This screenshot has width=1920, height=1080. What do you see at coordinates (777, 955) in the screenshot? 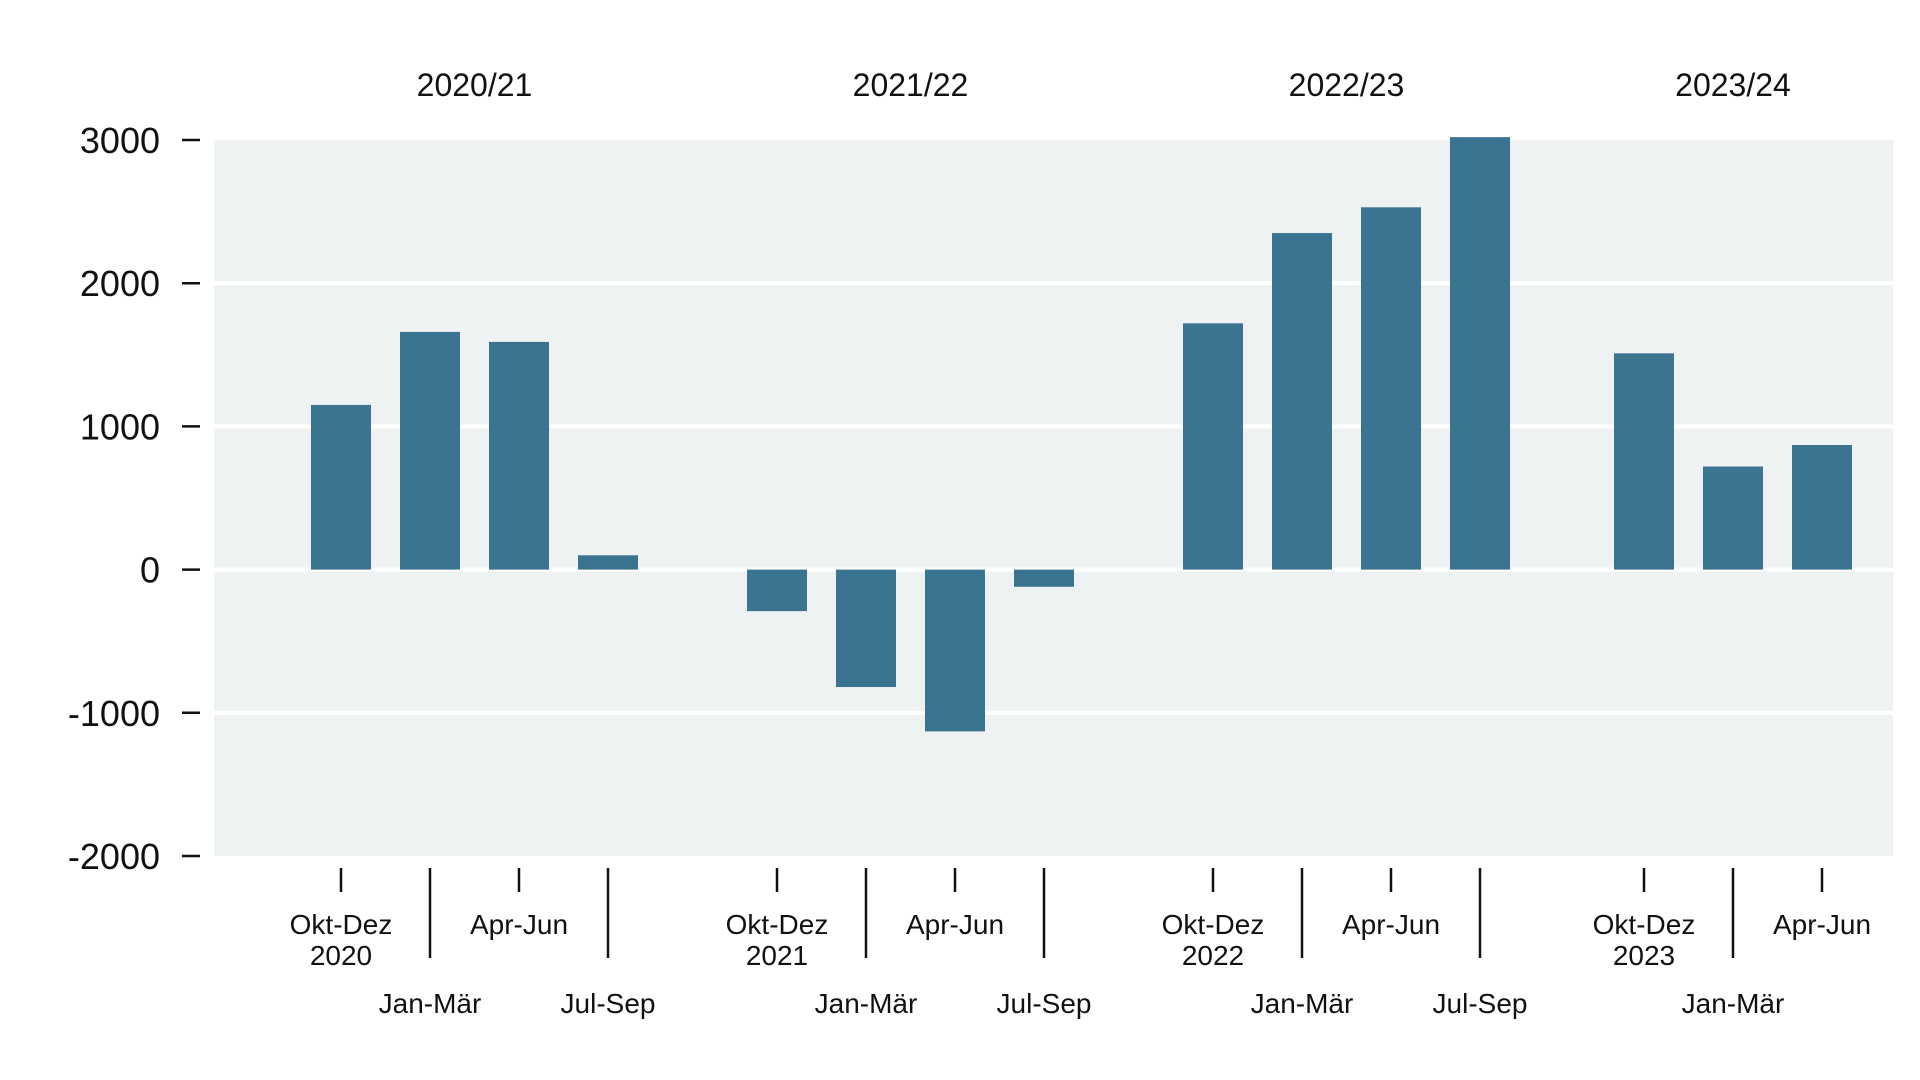
I see `x-tick-year-label: 2021` at bounding box center [777, 955].